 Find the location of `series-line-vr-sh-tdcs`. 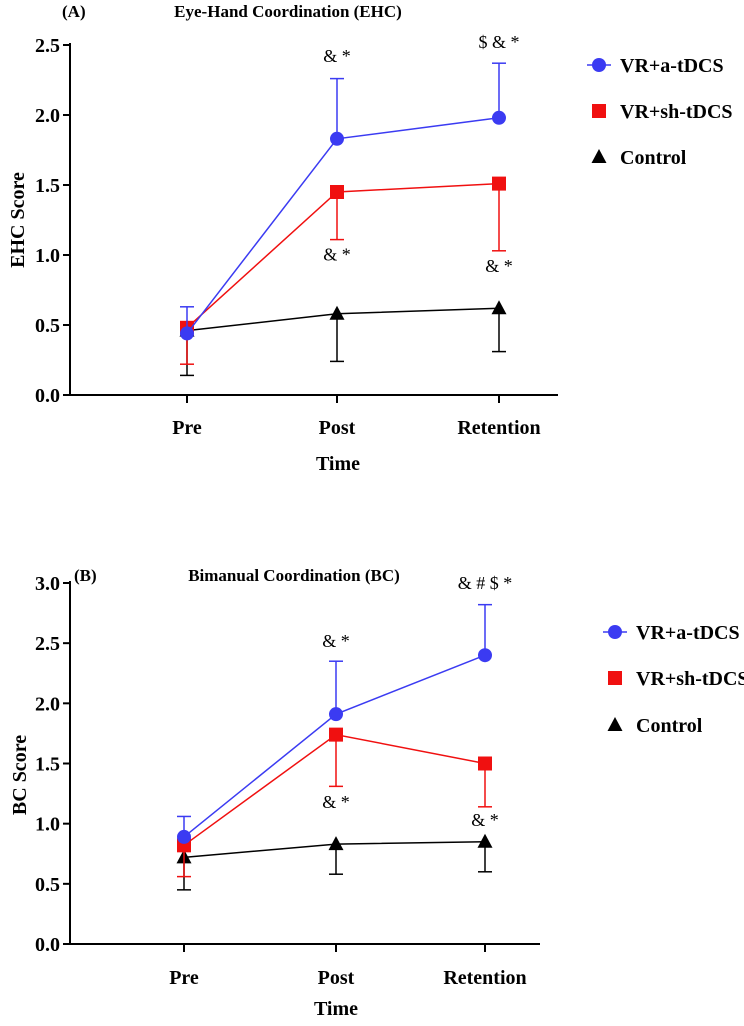

series-line-vr-sh-tdcs is located at coordinates (334, 789).